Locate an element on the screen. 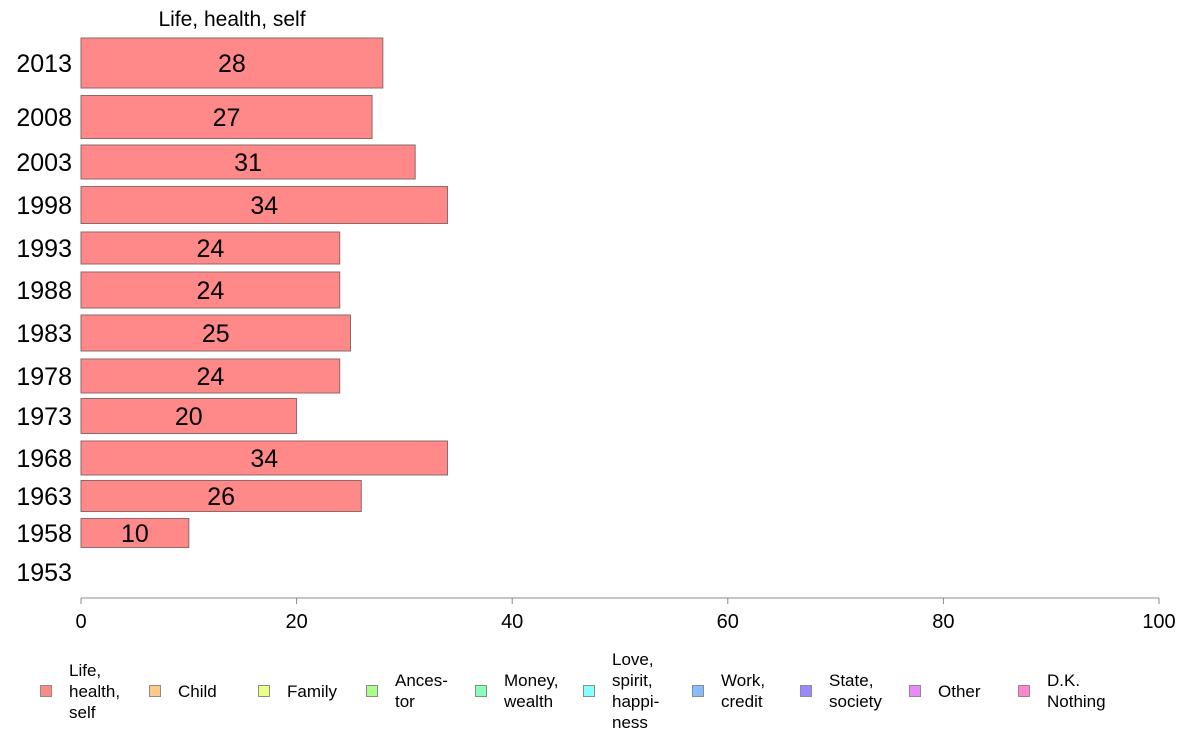 The width and height of the screenshot is (1188, 736). x-axis: 0 20 40 60 80 100 is located at coordinates (625, 615).